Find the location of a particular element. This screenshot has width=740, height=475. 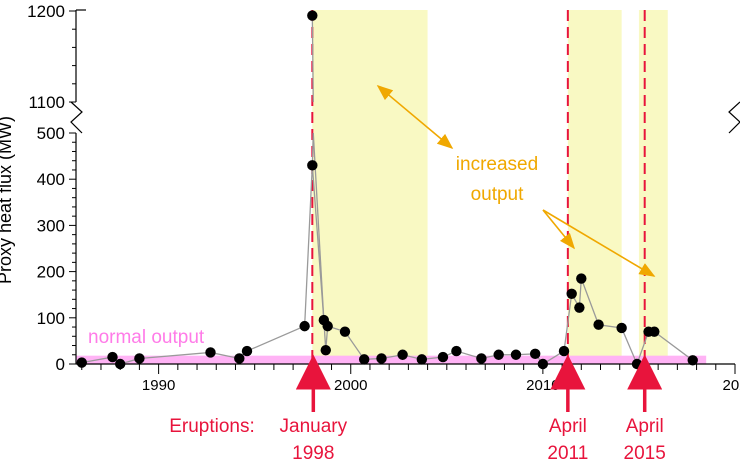

y-axis-break-right is located at coordinates (734, 117).